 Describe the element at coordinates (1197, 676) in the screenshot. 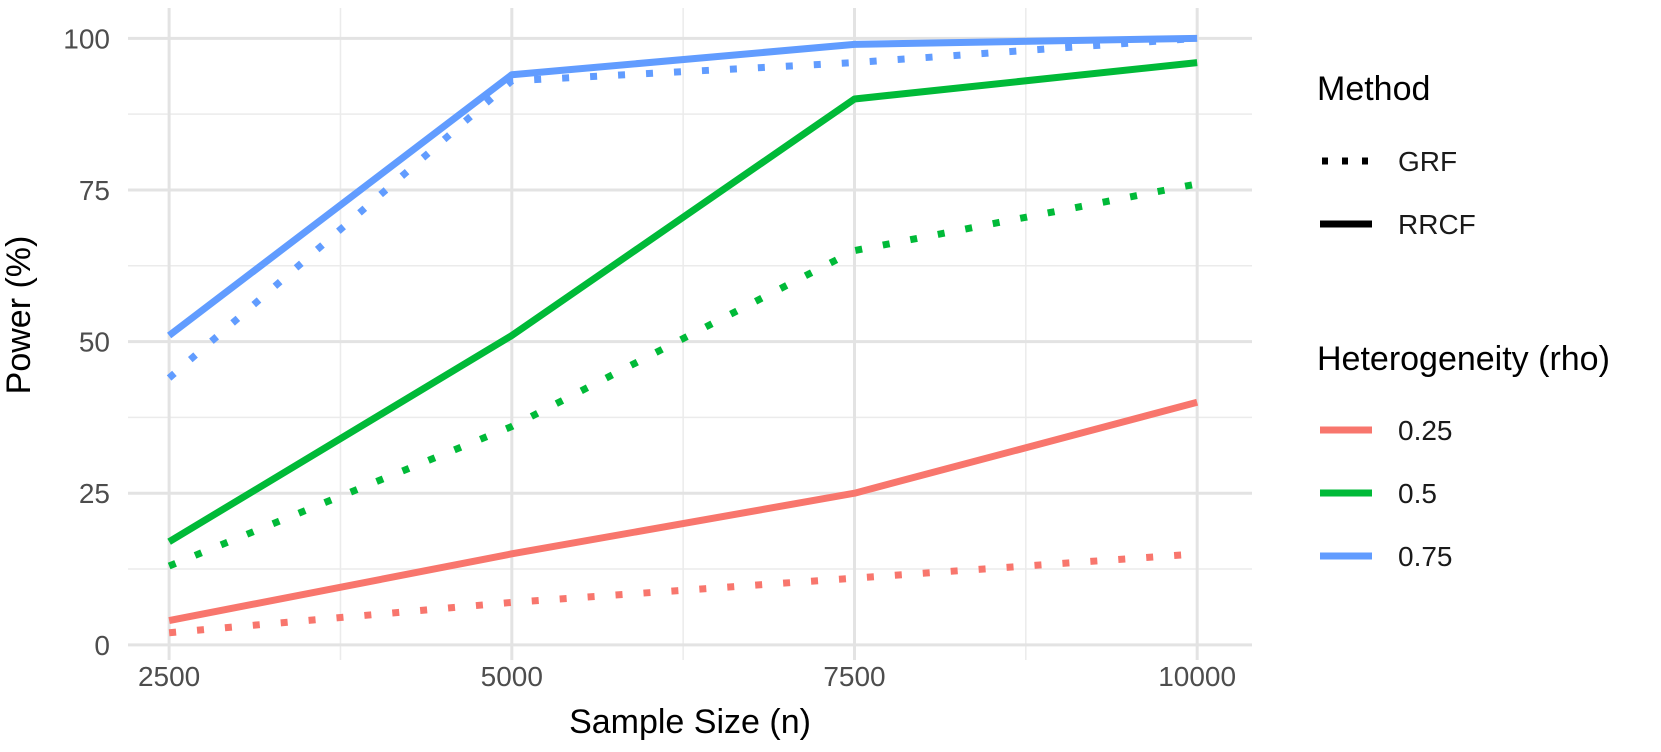

I see `x-tick-label: 10000` at that location.